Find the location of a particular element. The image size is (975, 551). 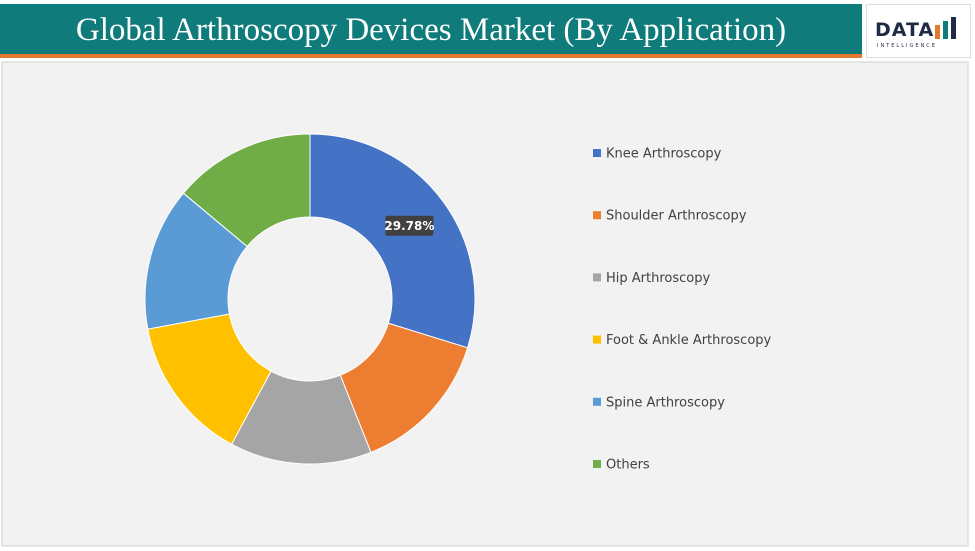

legend-label: Knee Arthroscopy is located at coordinates (664, 154).